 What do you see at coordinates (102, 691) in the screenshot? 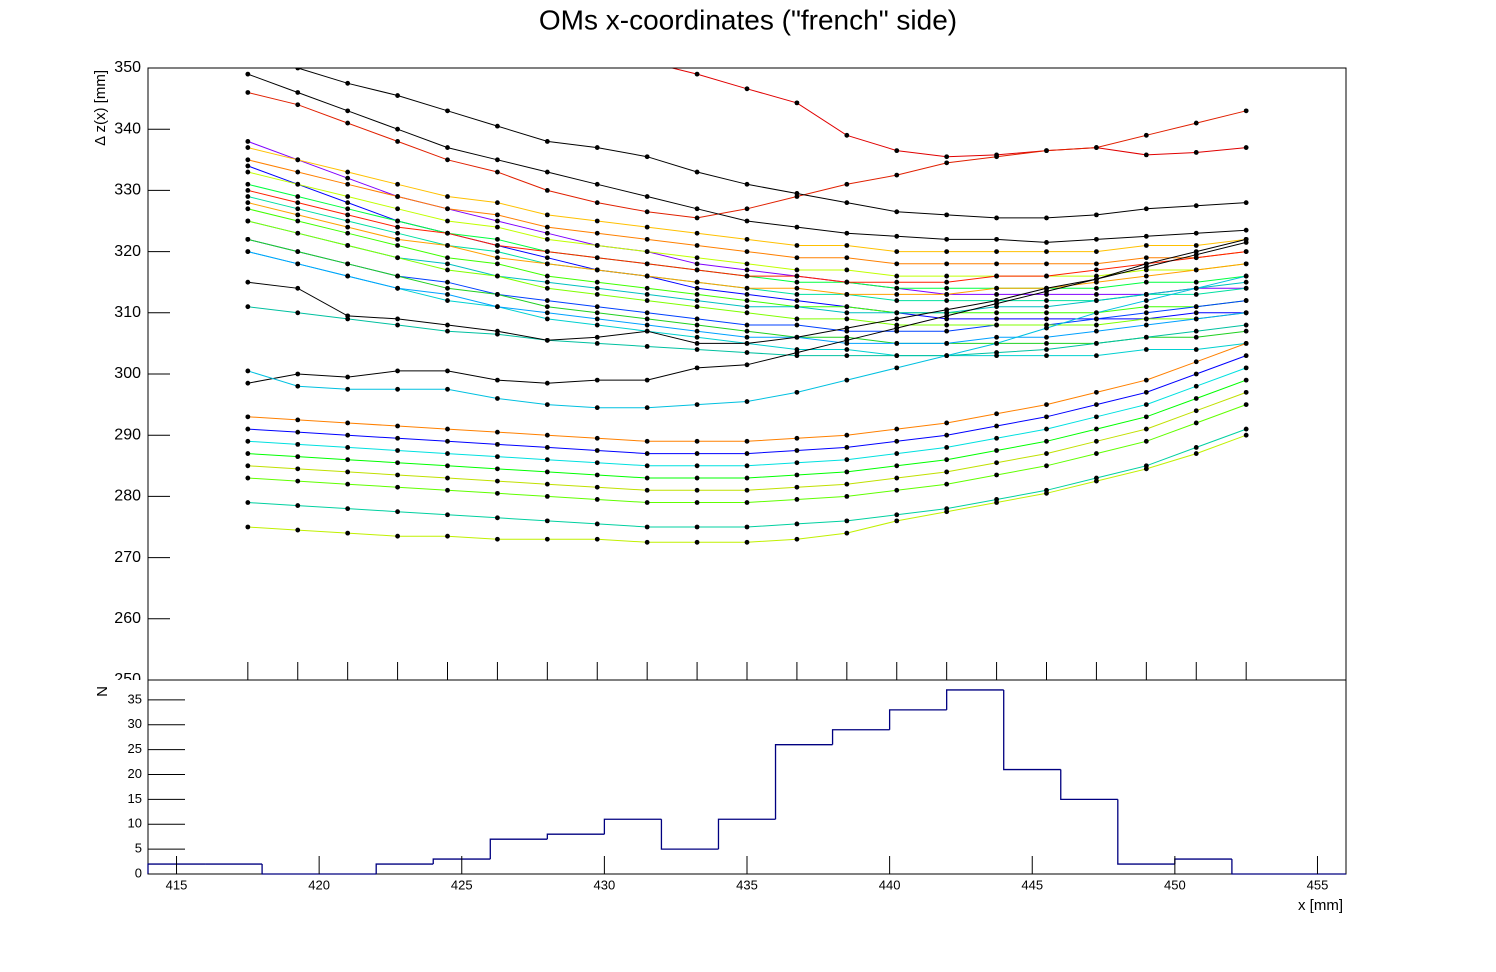
I see `y-axis-label: N` at bounding box center [102, 691].